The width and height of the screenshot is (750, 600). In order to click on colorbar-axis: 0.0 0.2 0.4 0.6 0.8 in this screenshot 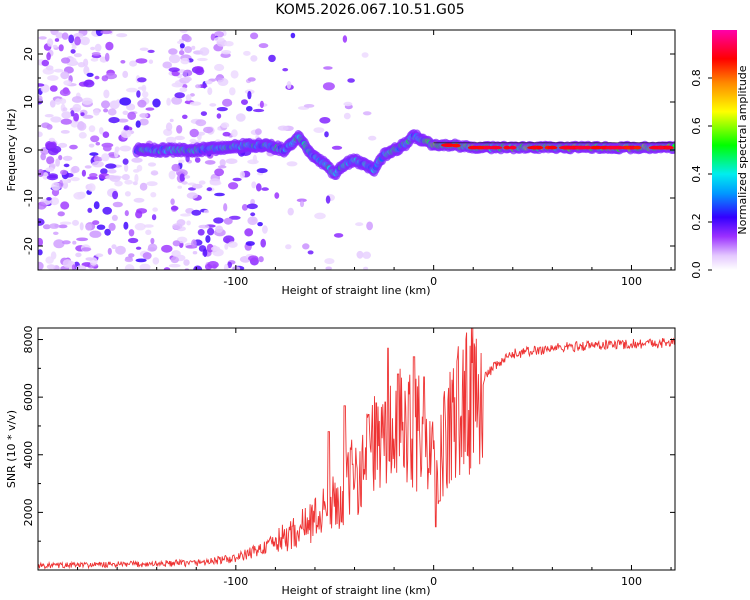, I will do `click(701, 174)`.